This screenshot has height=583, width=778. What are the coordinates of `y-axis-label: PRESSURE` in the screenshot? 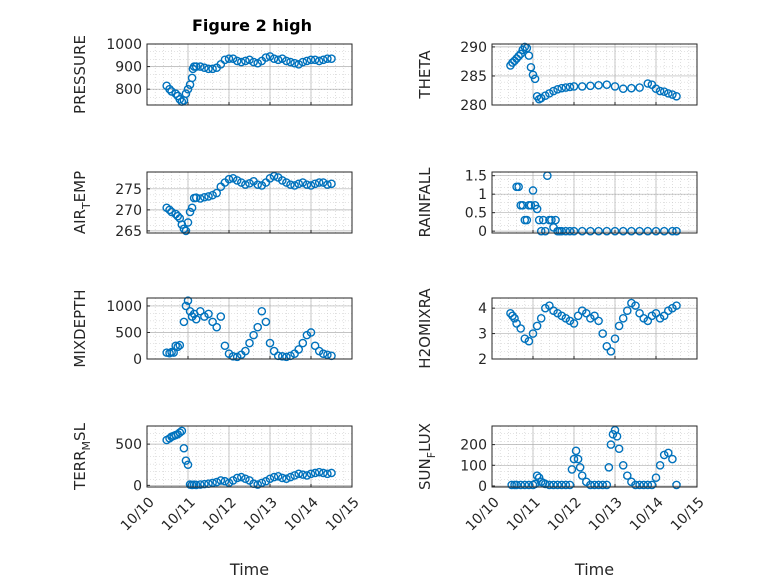 It's located at (80, 74).